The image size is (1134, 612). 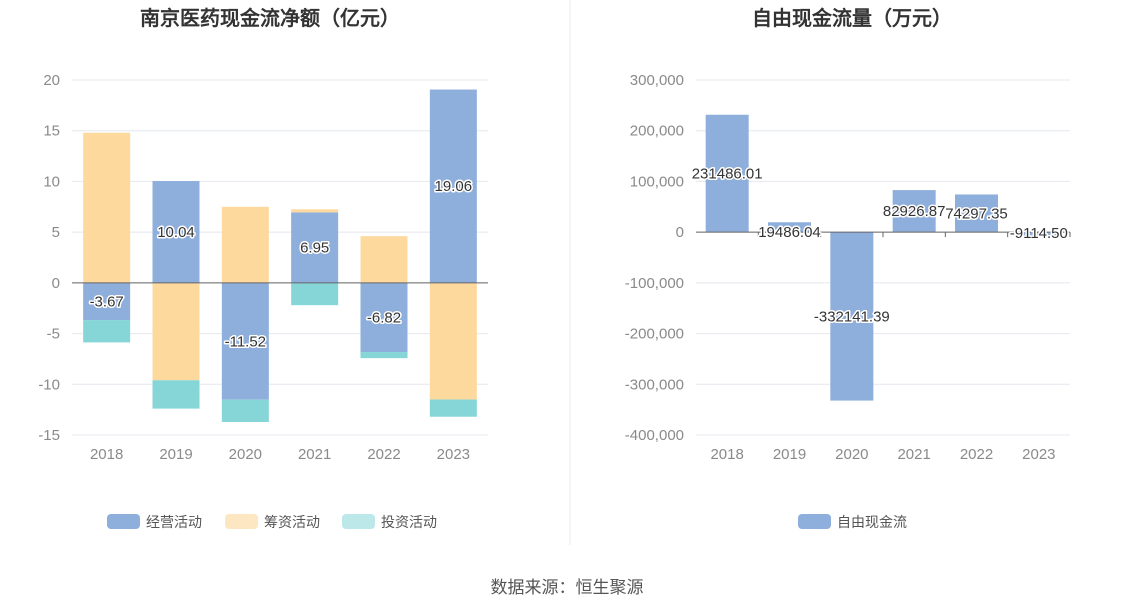 What do you see at coordinates (654, 283) in the screenshot?
I see `right-y-tick-label: -100,000` at bounding box center [654, 283].